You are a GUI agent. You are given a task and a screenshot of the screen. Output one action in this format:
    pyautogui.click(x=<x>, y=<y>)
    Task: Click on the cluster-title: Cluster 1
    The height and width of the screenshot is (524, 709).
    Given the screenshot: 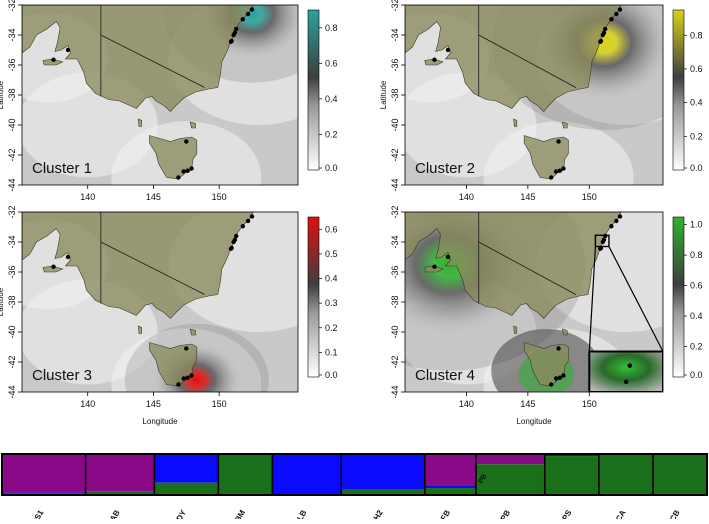 What is the action you would take?
    pyautogui.click(x=62, y=168)
    